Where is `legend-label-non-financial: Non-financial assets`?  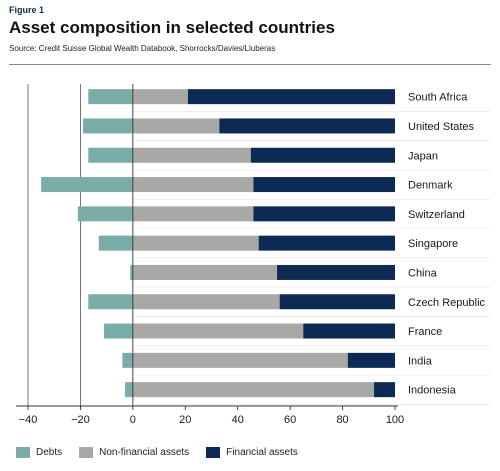
legend-label-non-financial: Non-financial assets is located at coordinates (144, 452).